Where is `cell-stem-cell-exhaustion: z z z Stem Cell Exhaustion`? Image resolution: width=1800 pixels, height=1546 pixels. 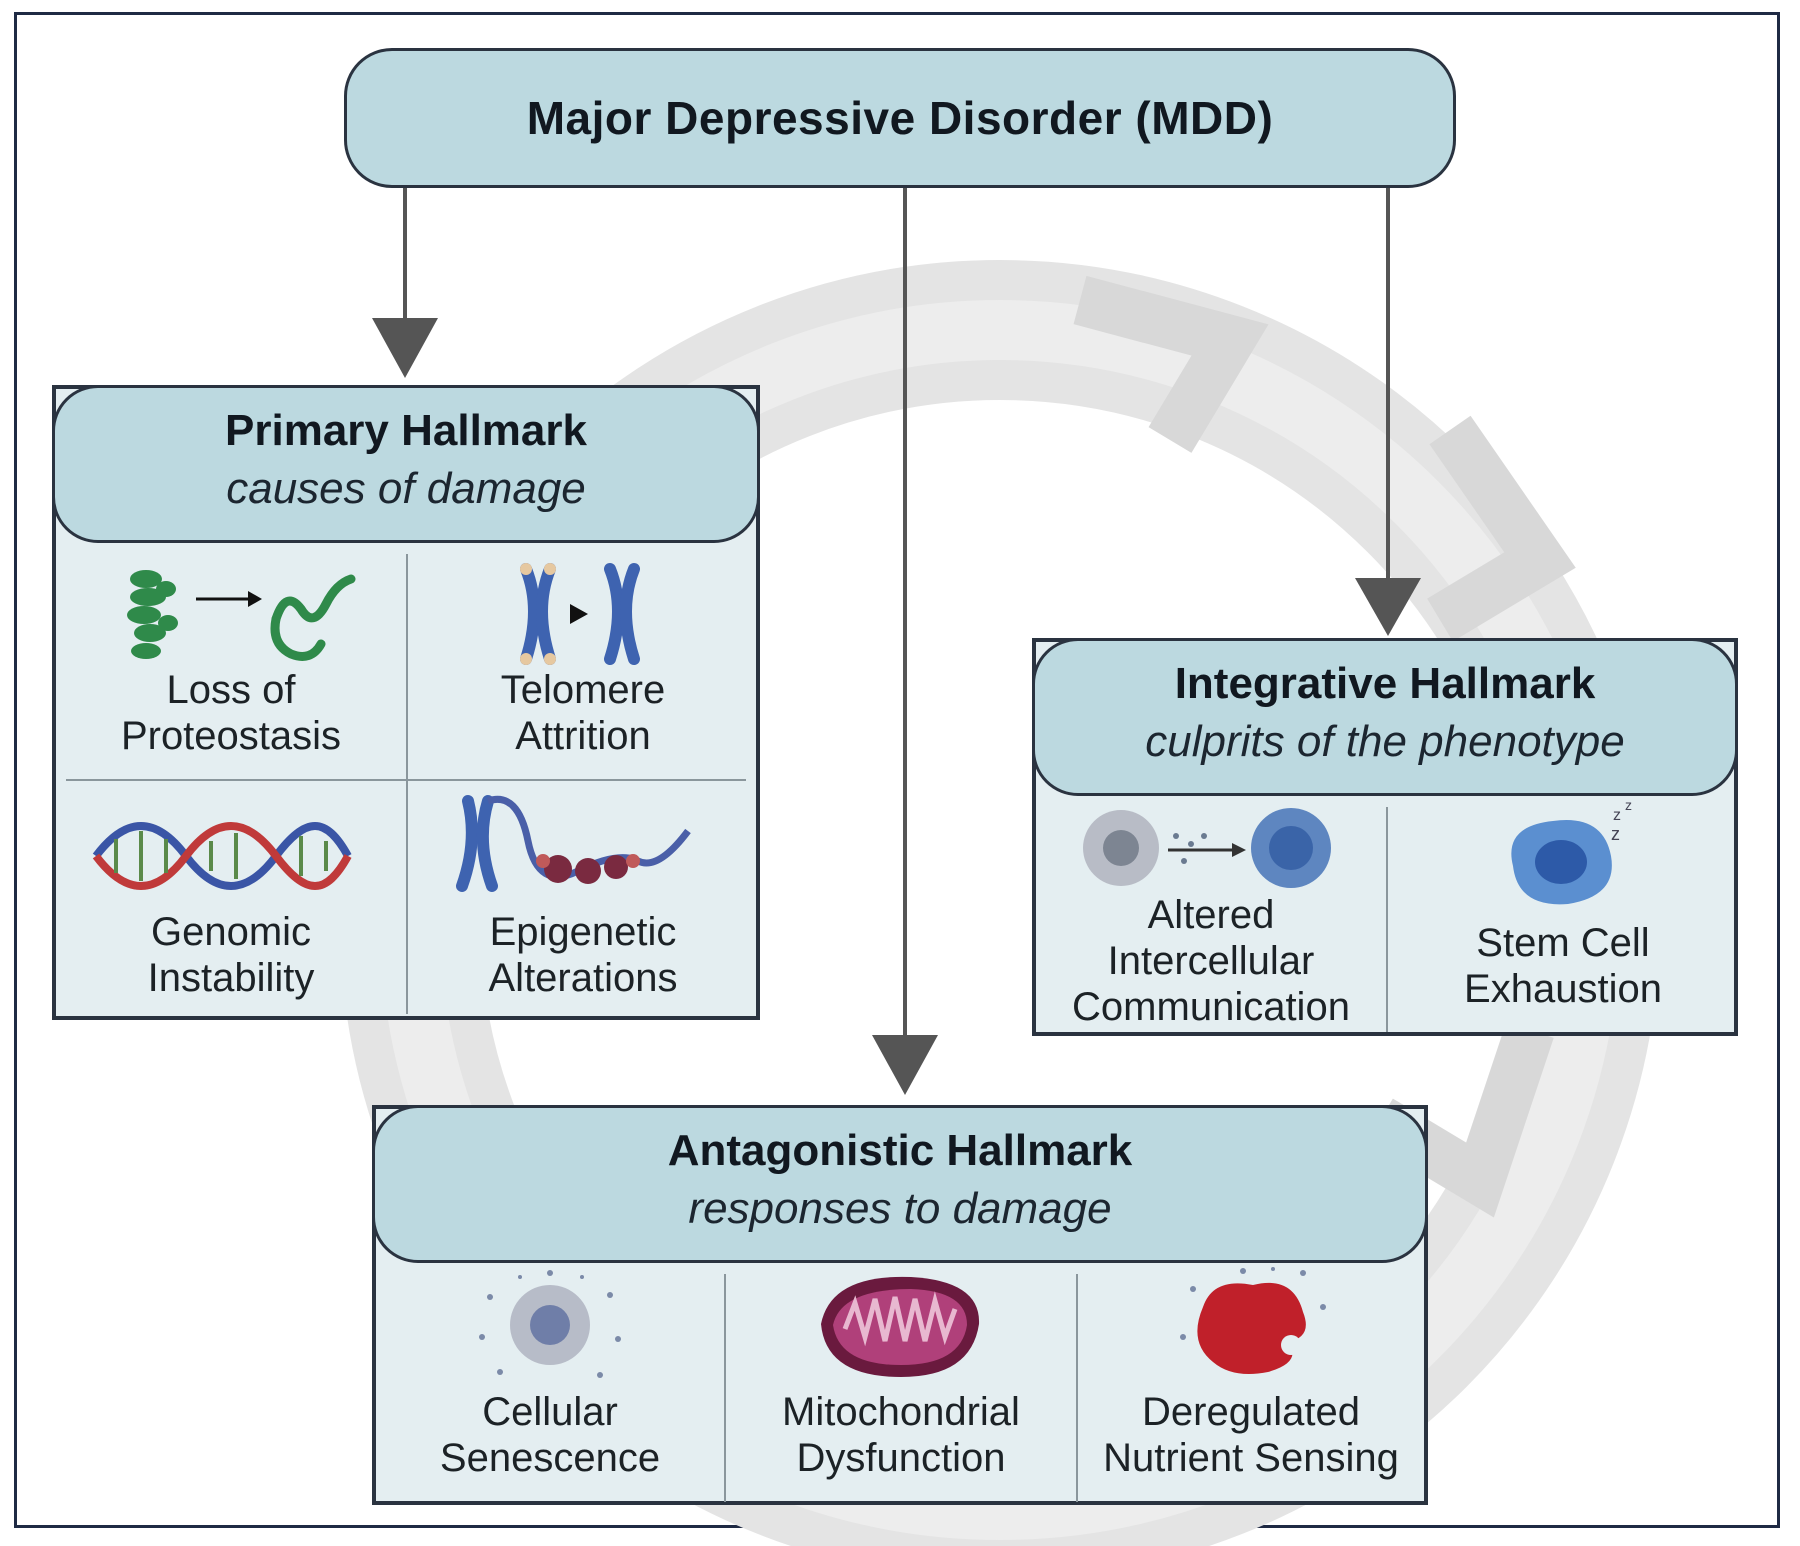 cell-stem-cell-exhaustion: z z z Stem Cell Exhaustion is located at coordinates (1563, 918).